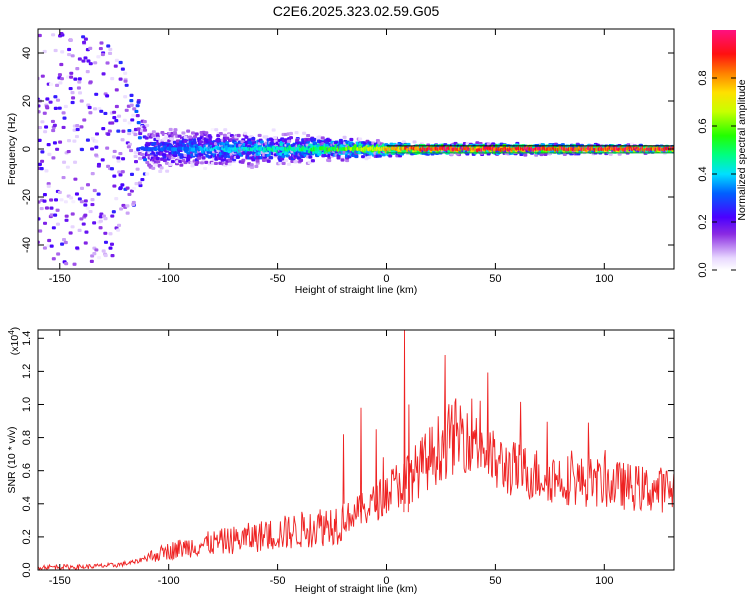 This screenshot has width=750, height=600. Describe the element at coordinates (703, 77) in the screenshot. I see `colorbar-tick-label: 0.8` at that location.